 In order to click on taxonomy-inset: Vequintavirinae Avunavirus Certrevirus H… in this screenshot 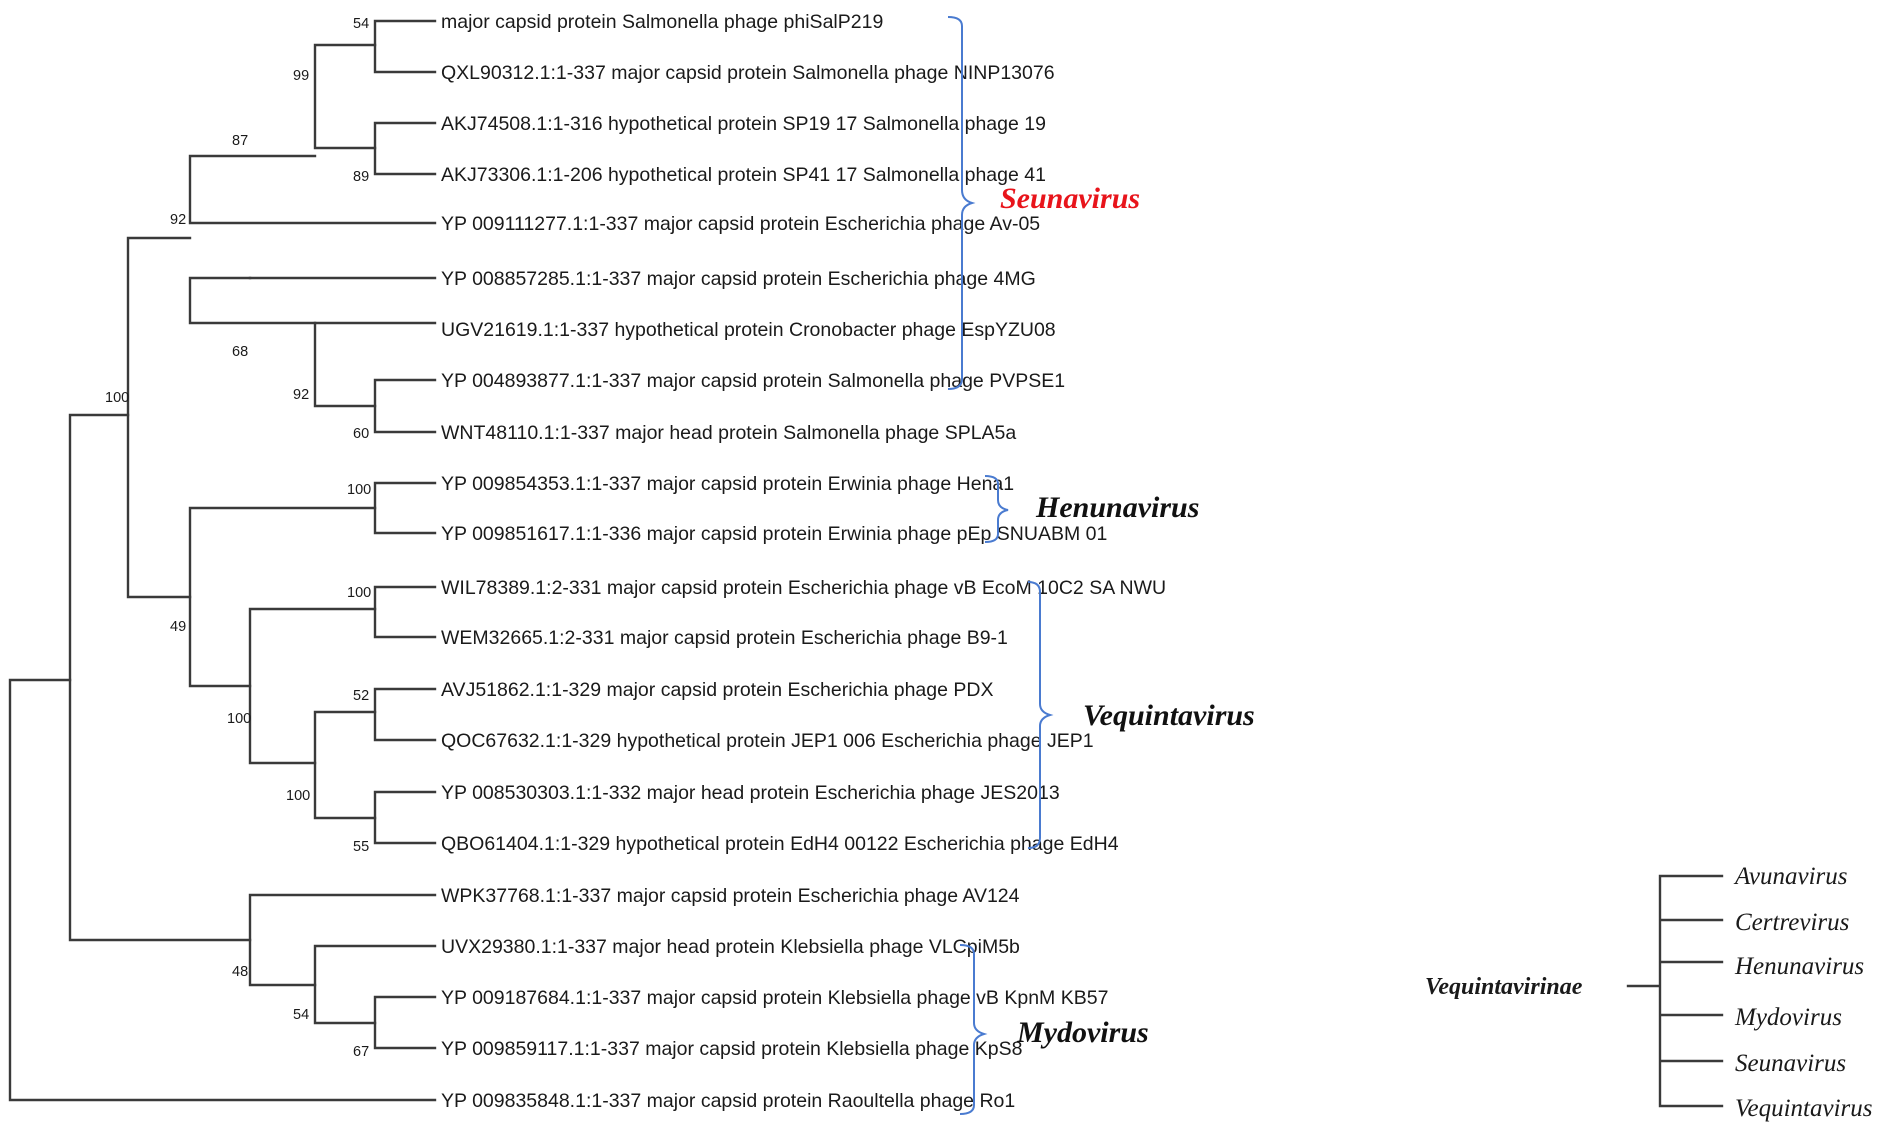, I will do `click(1649, 992)`.